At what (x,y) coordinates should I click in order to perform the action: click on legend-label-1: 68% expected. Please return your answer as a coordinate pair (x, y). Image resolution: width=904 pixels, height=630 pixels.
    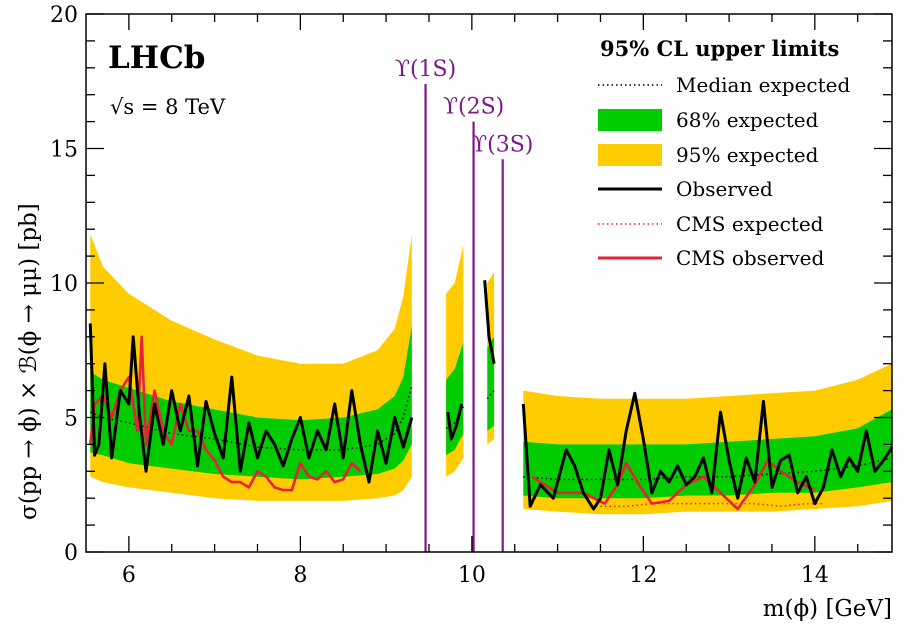
    Looking at the image, I should click on (747, 120).